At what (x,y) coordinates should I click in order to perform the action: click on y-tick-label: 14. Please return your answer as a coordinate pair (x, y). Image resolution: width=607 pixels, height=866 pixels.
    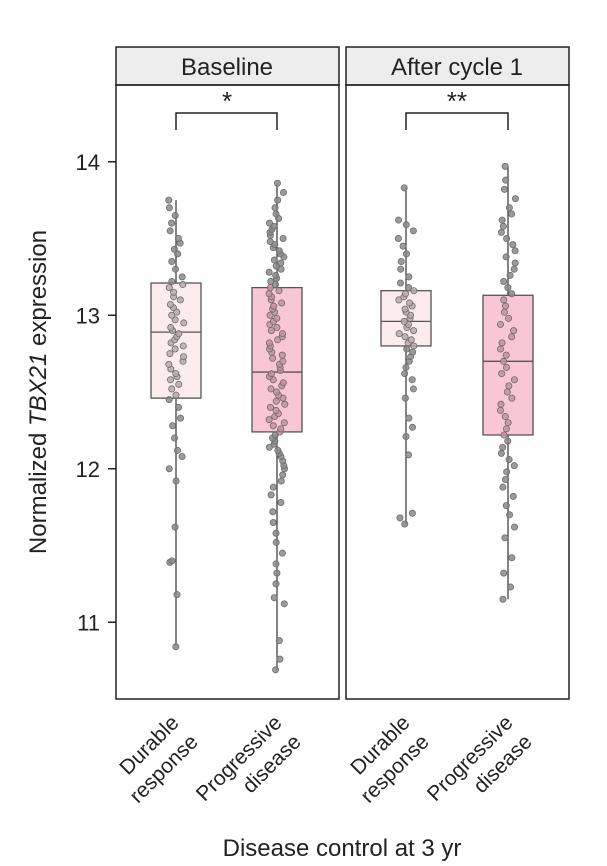
    Looking at the image, I should click on (88, 162).